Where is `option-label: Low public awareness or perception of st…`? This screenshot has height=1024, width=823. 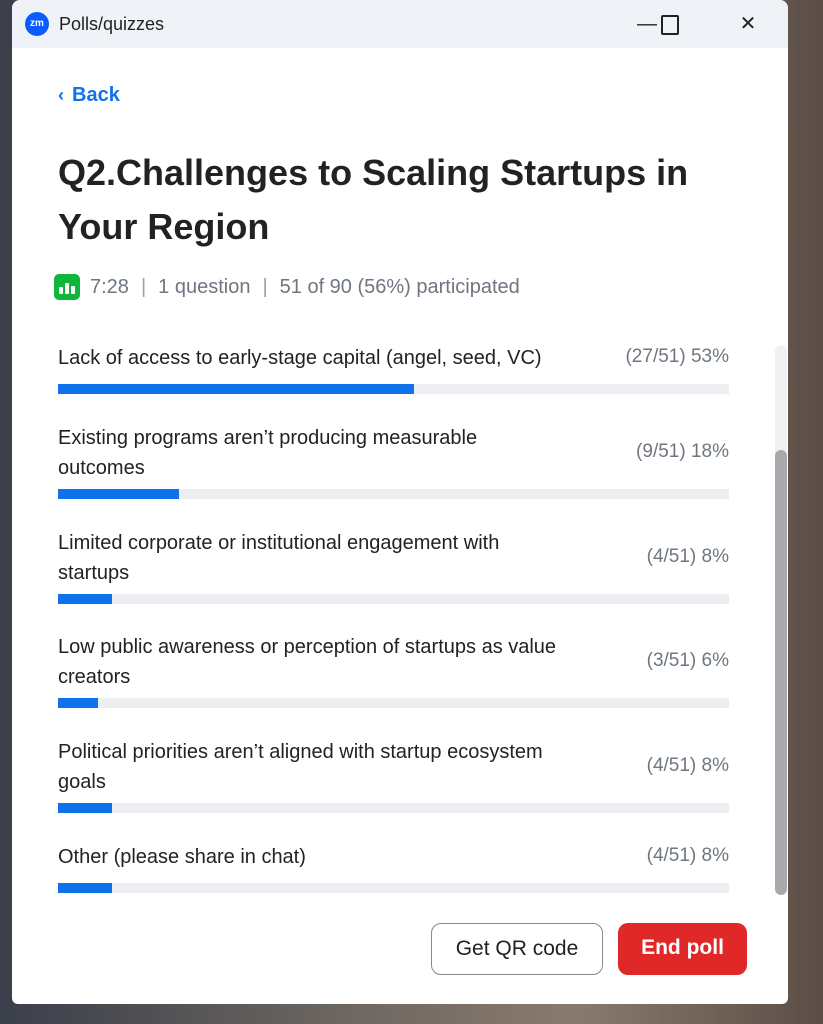 option-label: Low public awareness or perception of st… is located at coordinates (307, 662).